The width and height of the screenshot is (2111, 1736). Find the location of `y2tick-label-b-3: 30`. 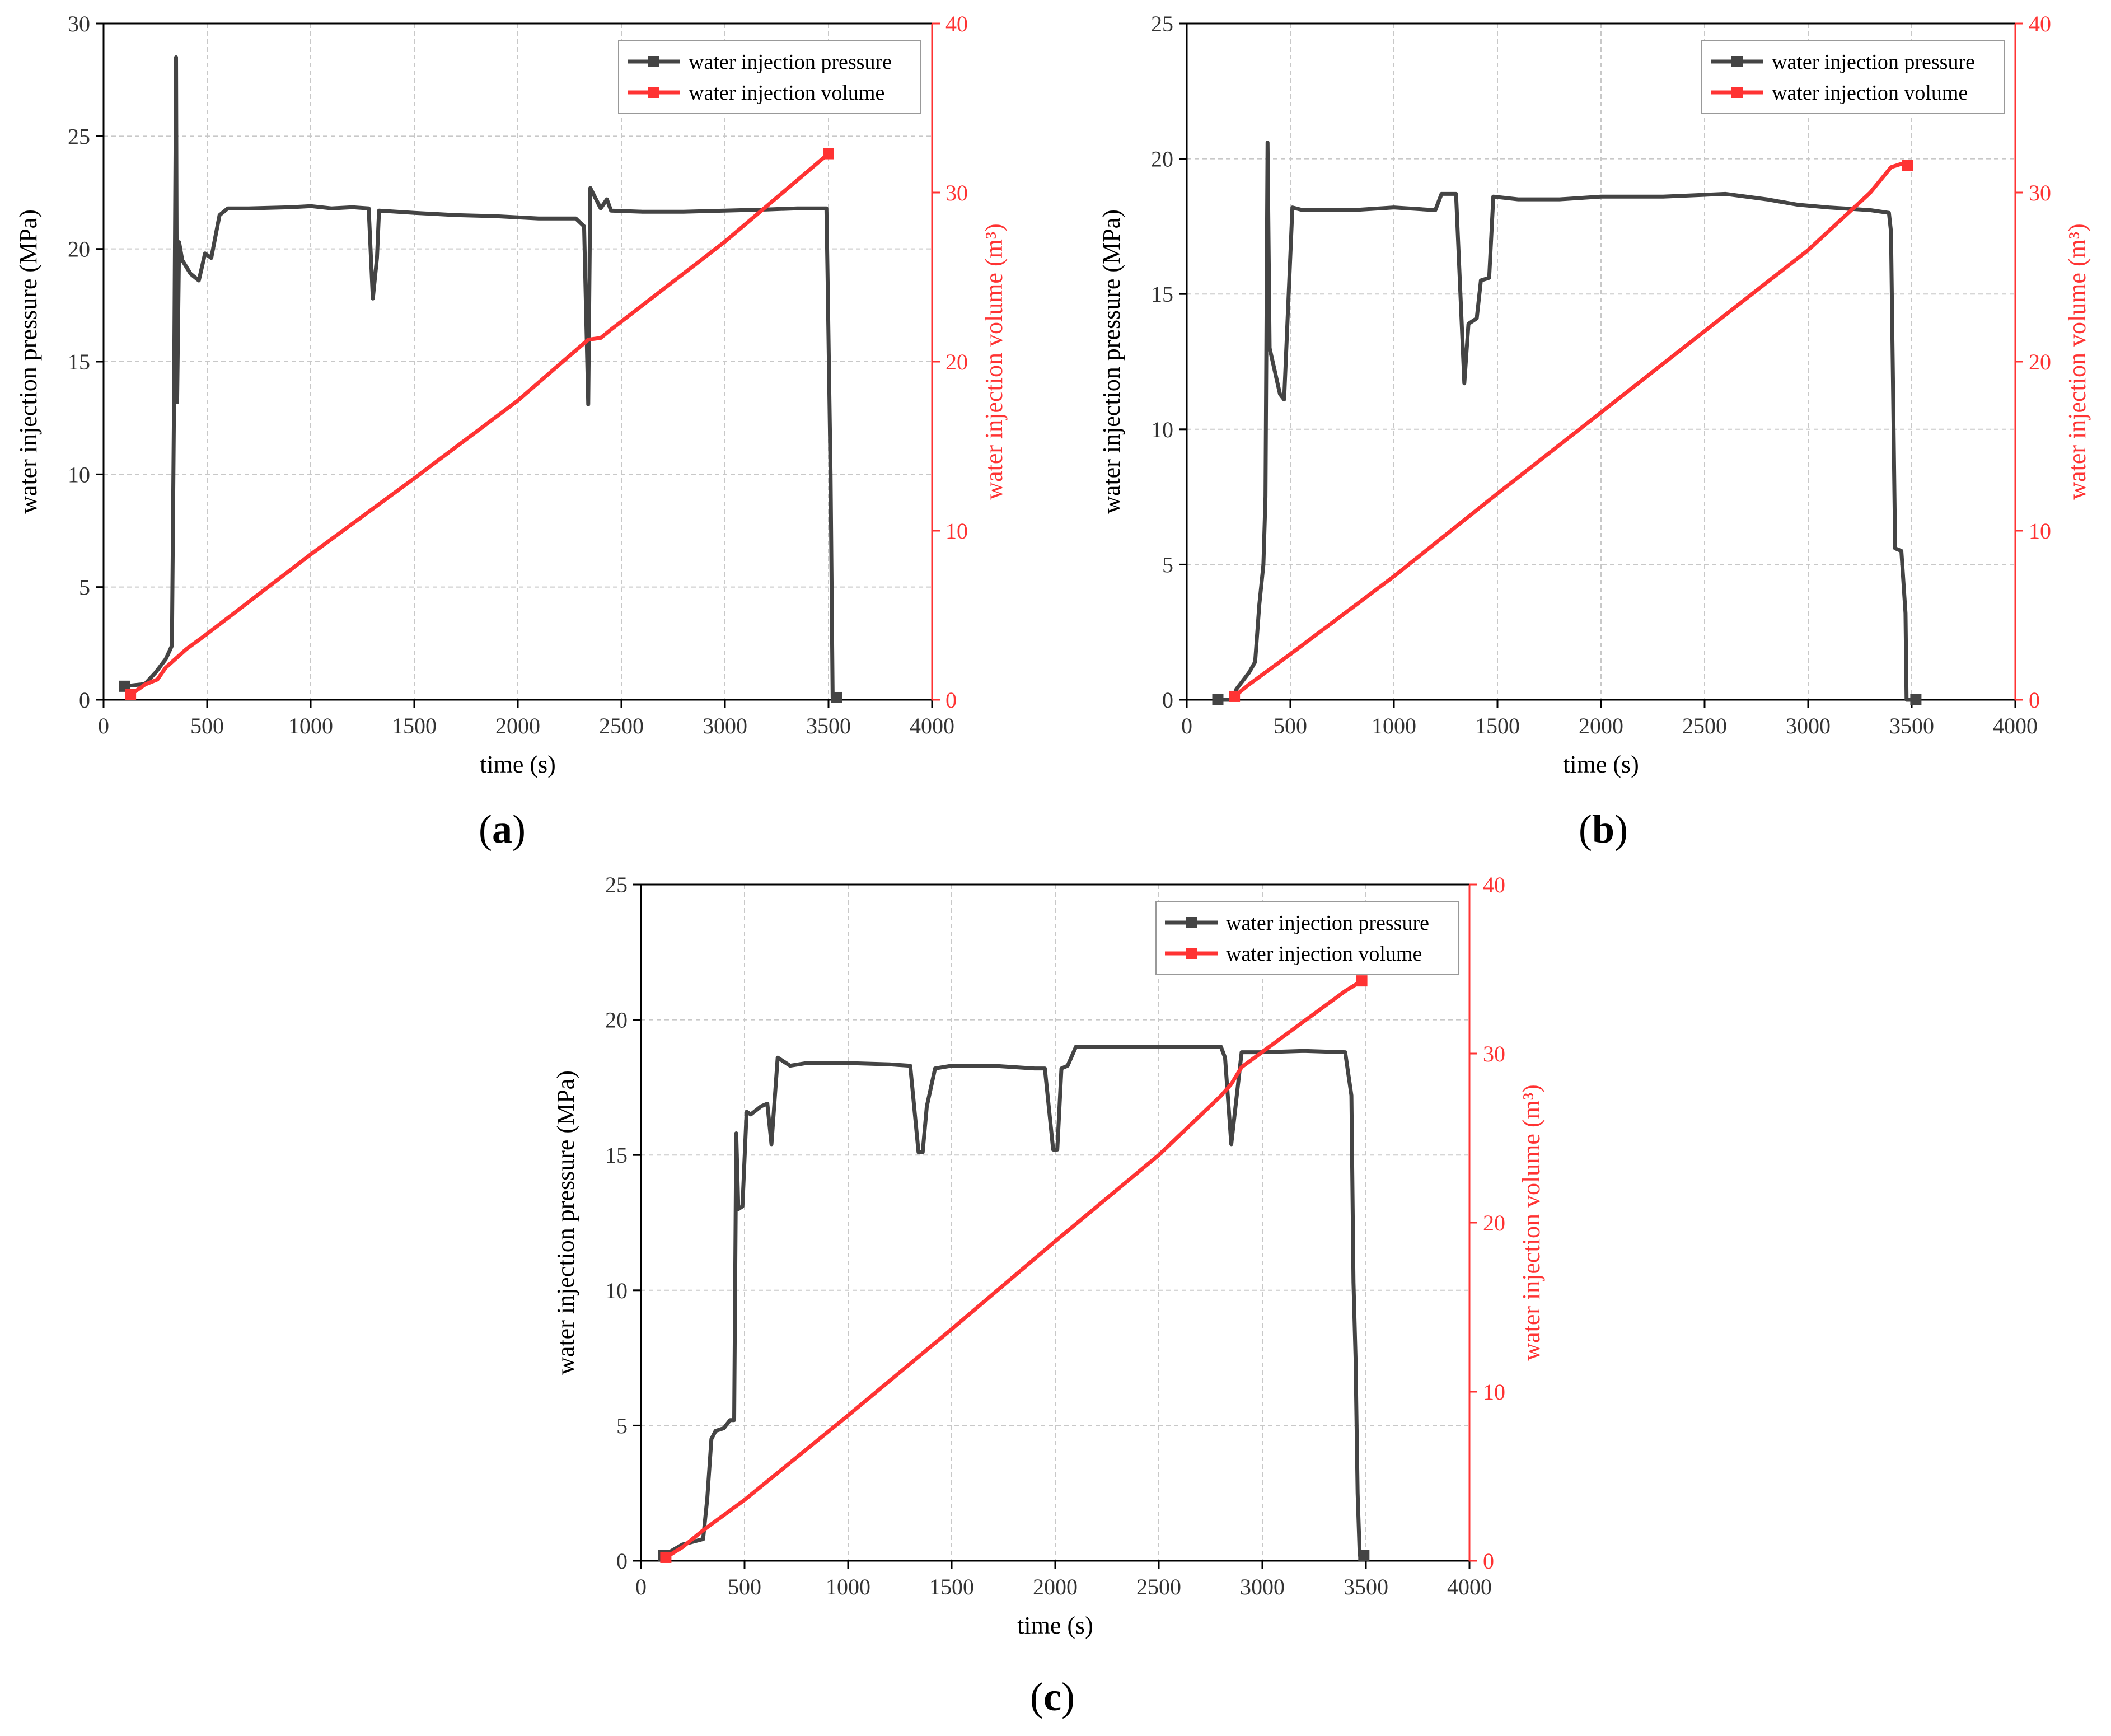

y2tick-label-b-3: 30 is located at coordinates (2040, 192).